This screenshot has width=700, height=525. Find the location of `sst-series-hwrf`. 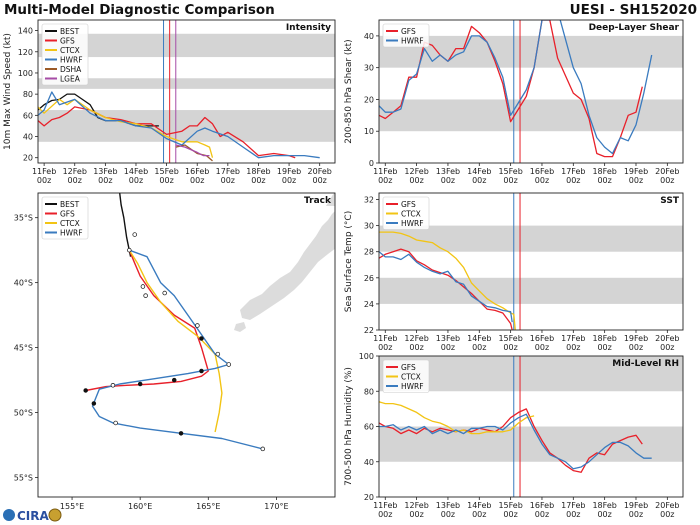

sst-series-hwrf is located at coordinates (446, 287).